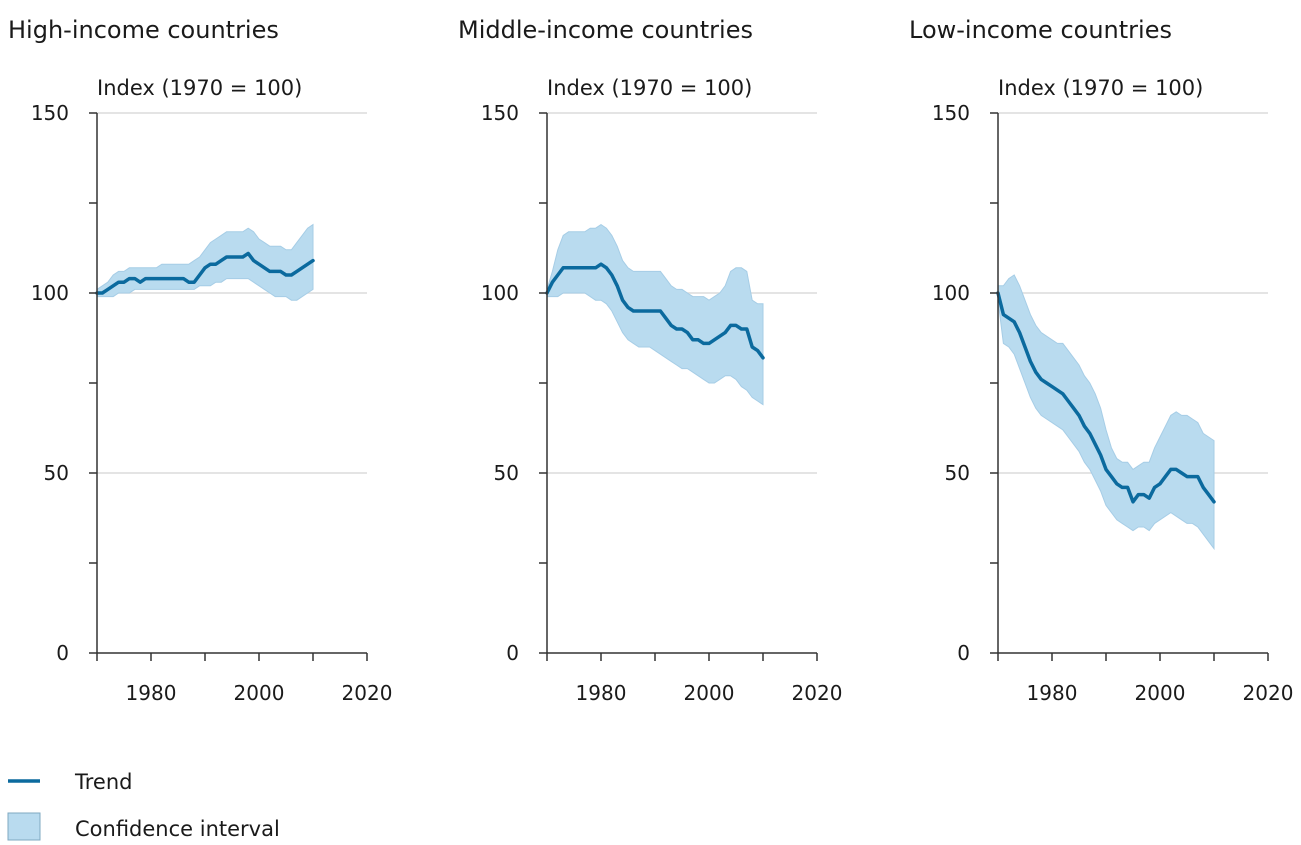 Image resolution: width=1301 pixels, height=845 pixels. I want to click on legend-trend-label: Trend, so click(103, 782).